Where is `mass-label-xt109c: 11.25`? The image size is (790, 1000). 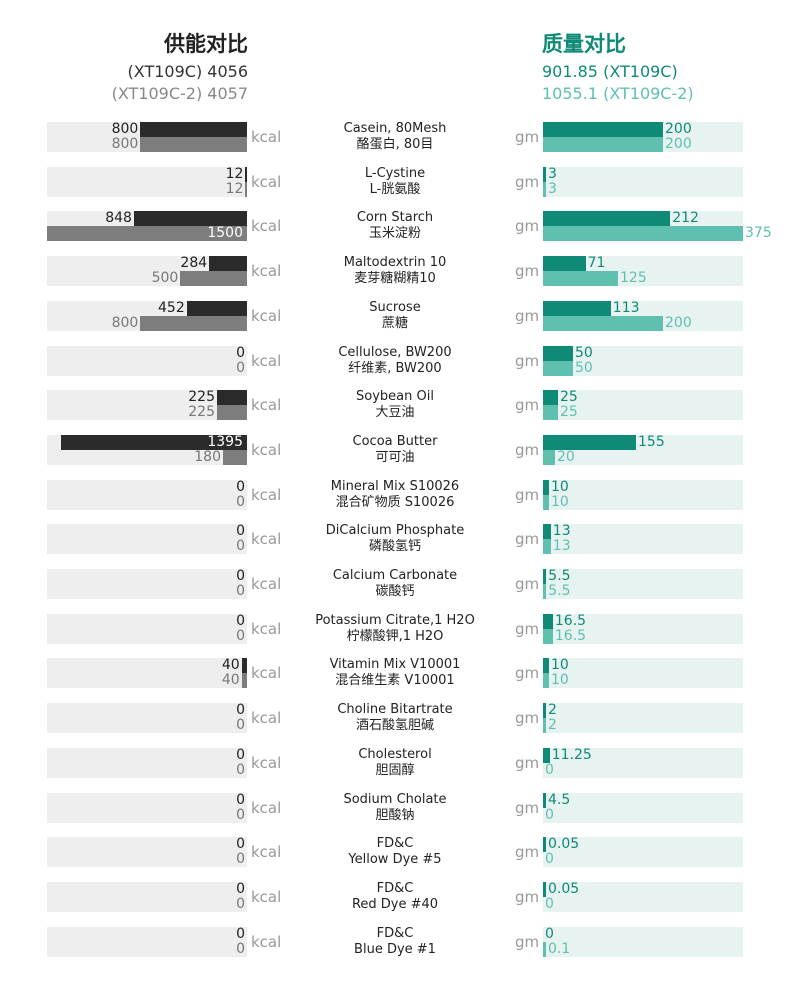
mass-label-xt109c: 11.25 is located at coordinates (571, 754).